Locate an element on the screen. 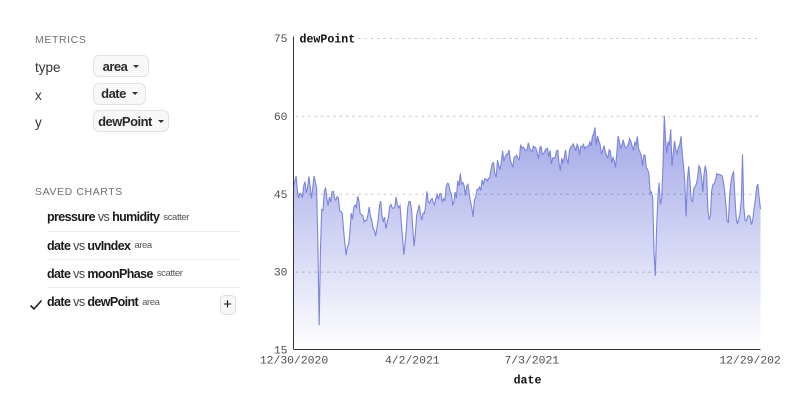 This screenshot has height=417, width=800. svg-text: 12/30/2020 is located at coordinates (294, 362).